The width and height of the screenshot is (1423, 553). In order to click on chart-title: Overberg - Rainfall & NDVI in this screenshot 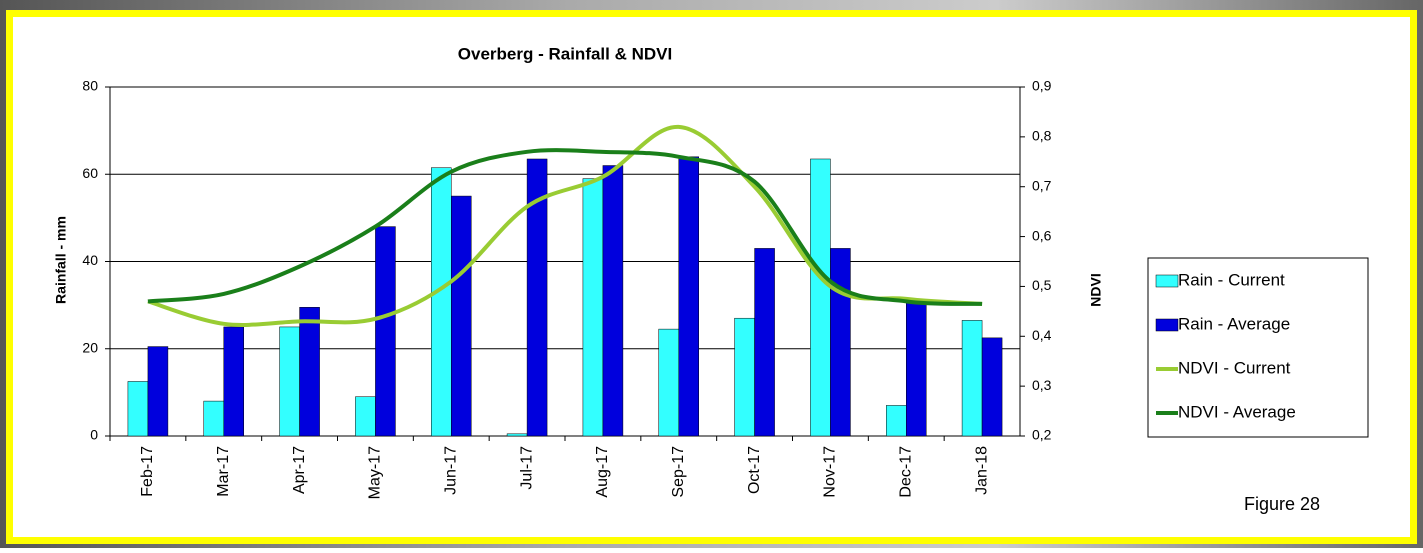, I will do `click(565, 53)`.